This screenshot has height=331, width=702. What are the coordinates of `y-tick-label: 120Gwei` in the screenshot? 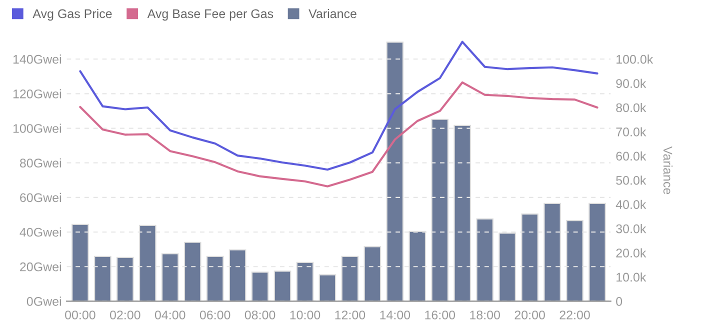 It's located at (37, 93).